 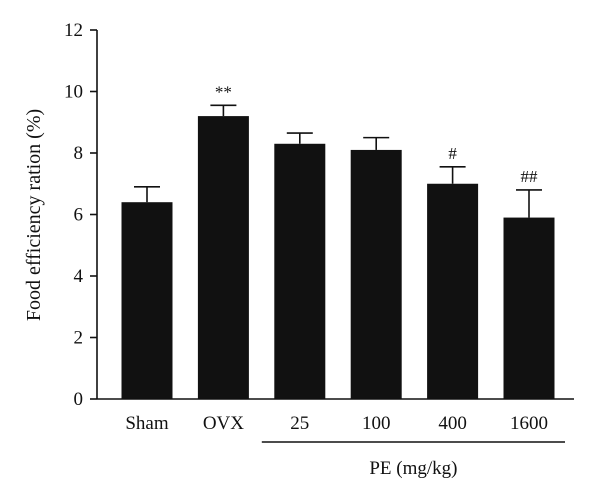 What do you see at coordinates (79, 276) in the screenshot?
I see `y-tick-label: 4` at bounding box center [79, 276].